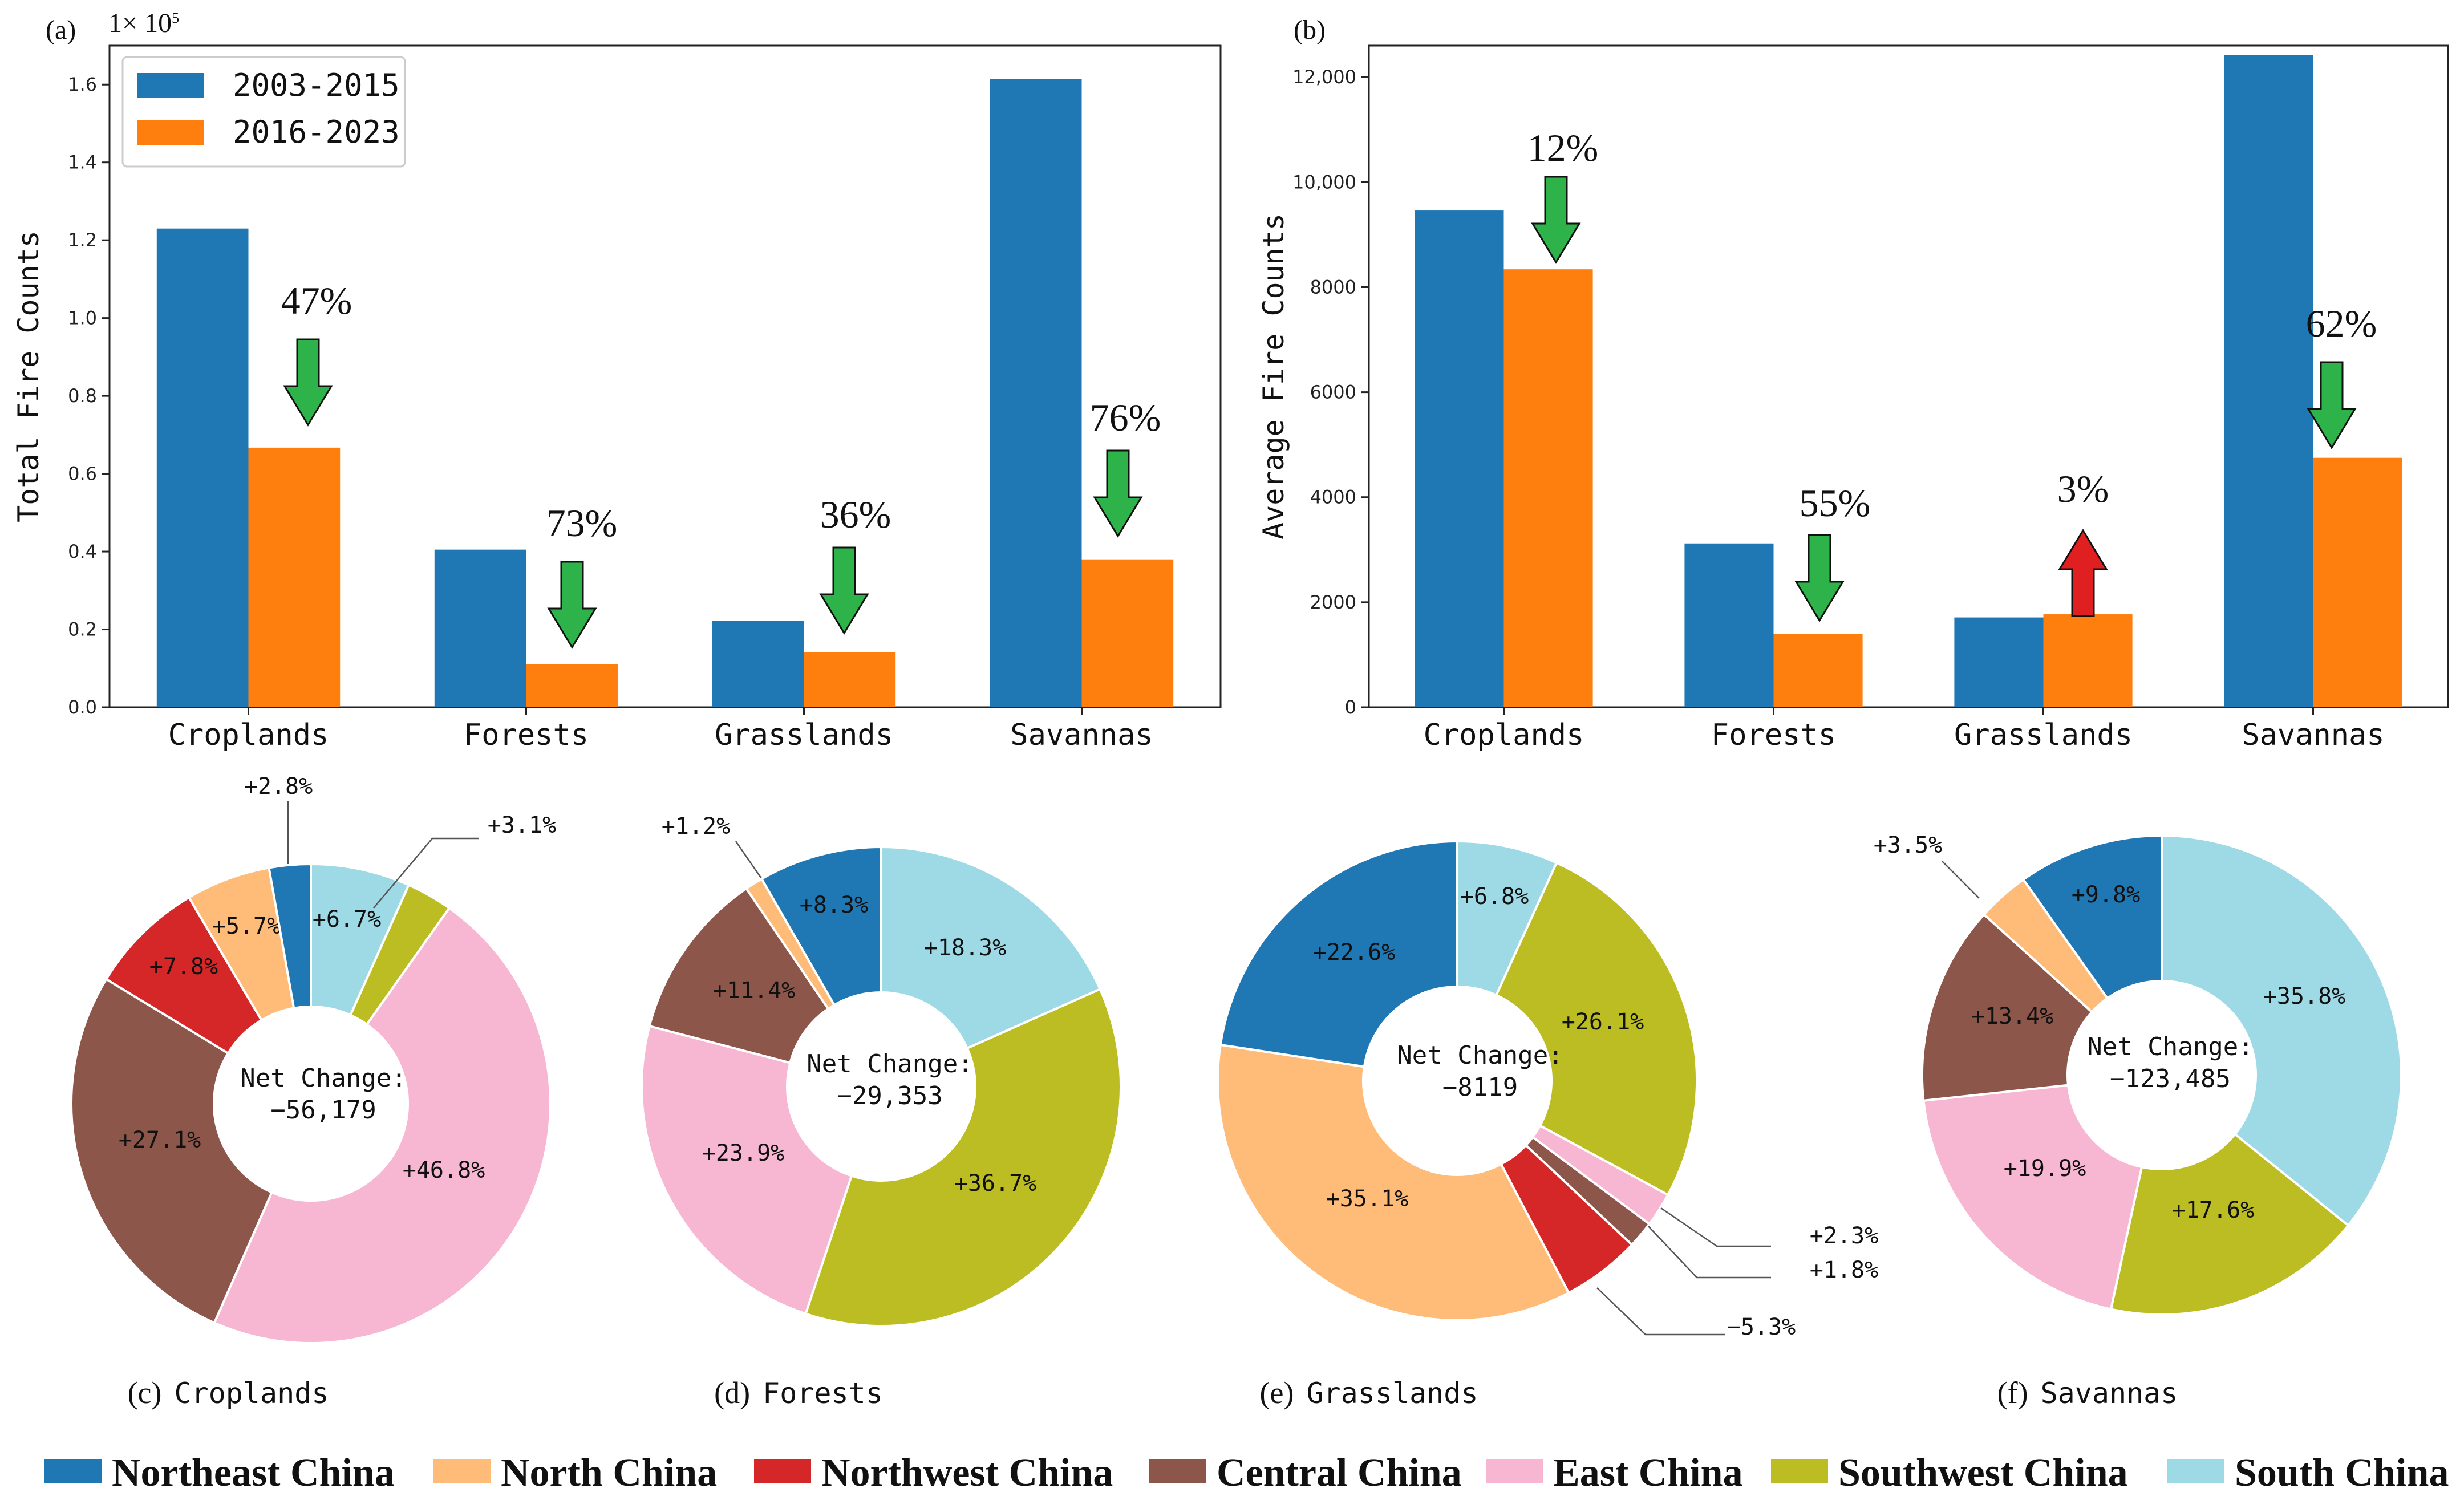 This screenshot has height=1500, width=2464. What do you see at coordinates (1818, 671) in the screenshot?
I see `bar-forests-2016-2023` at bounding box center [1818, 671].